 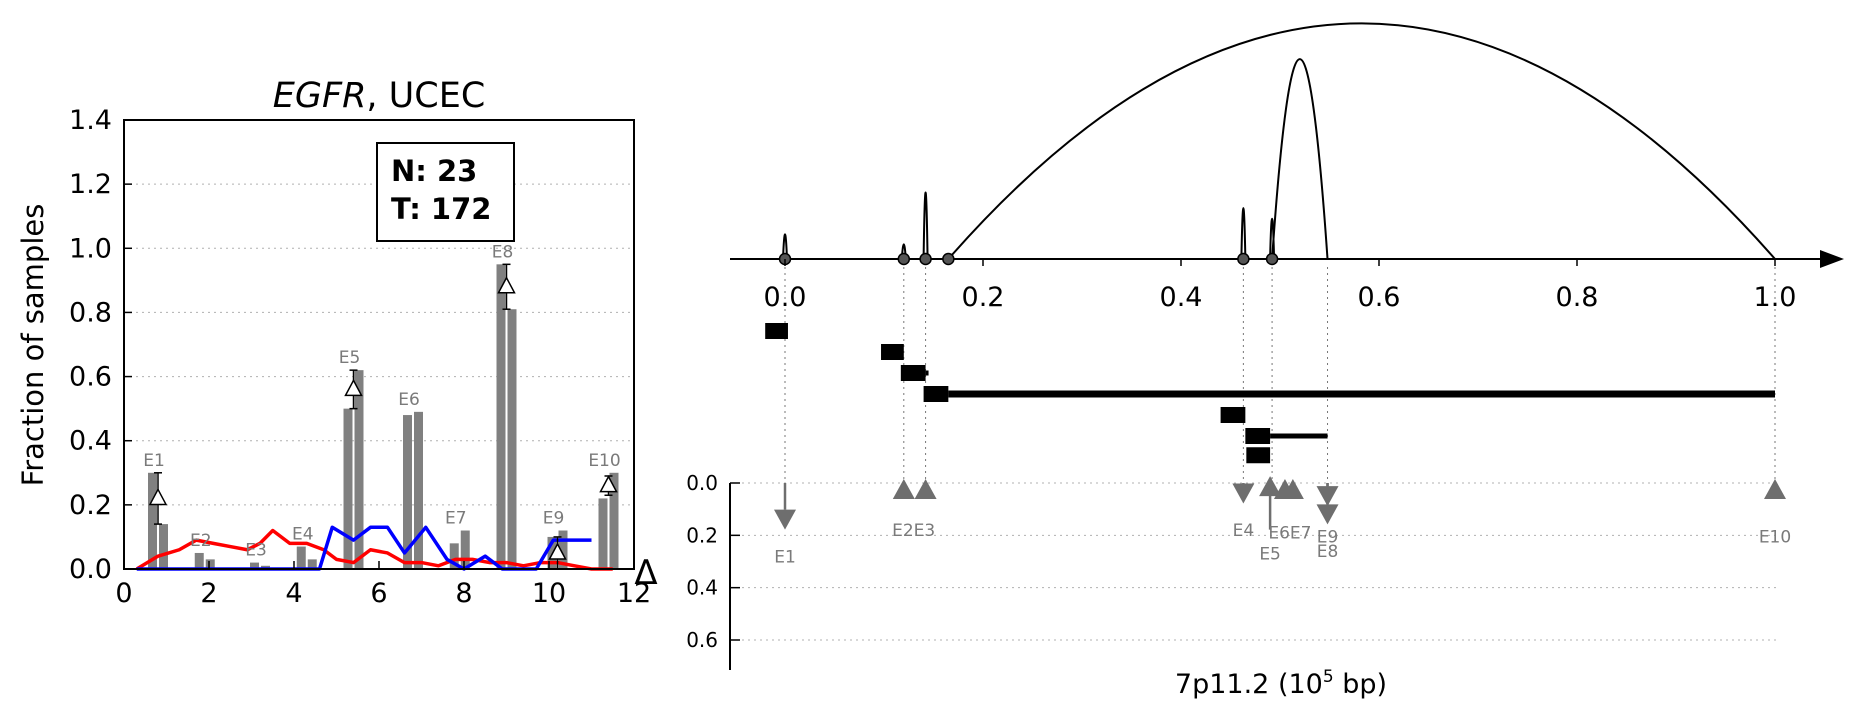 I want to click on left-exon-label: E10, so click(x=604, y=461).